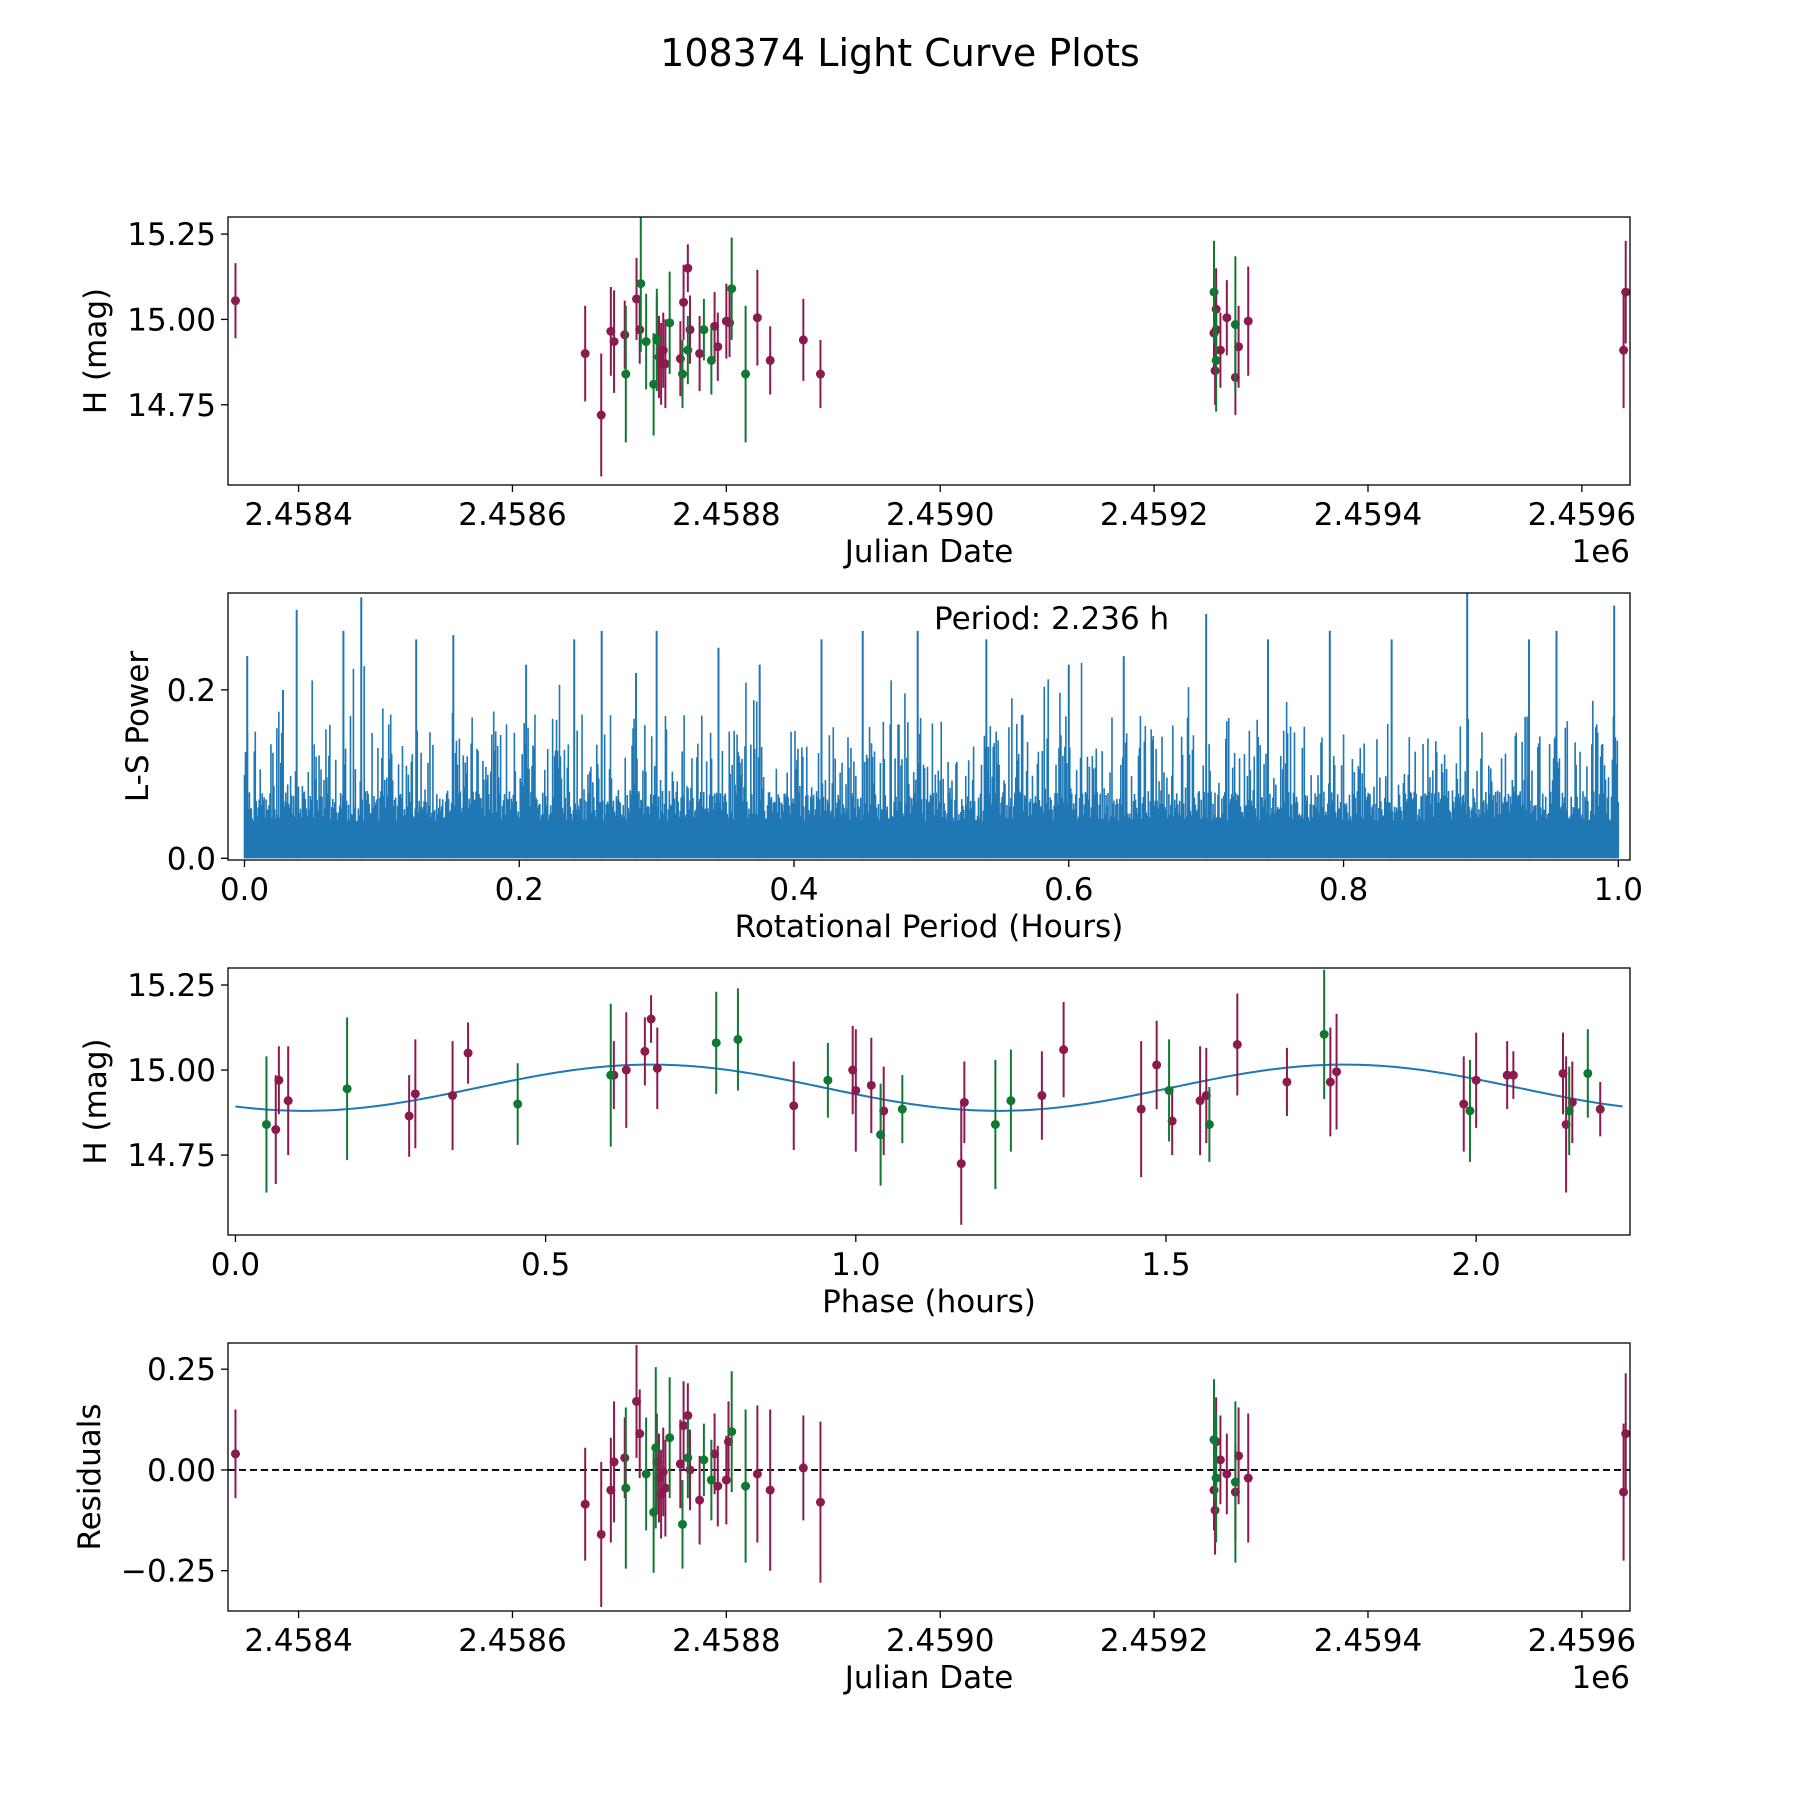 This screenshot has height=1800, width=1800. I want to click on residuals-frame, so click(929, 1477).